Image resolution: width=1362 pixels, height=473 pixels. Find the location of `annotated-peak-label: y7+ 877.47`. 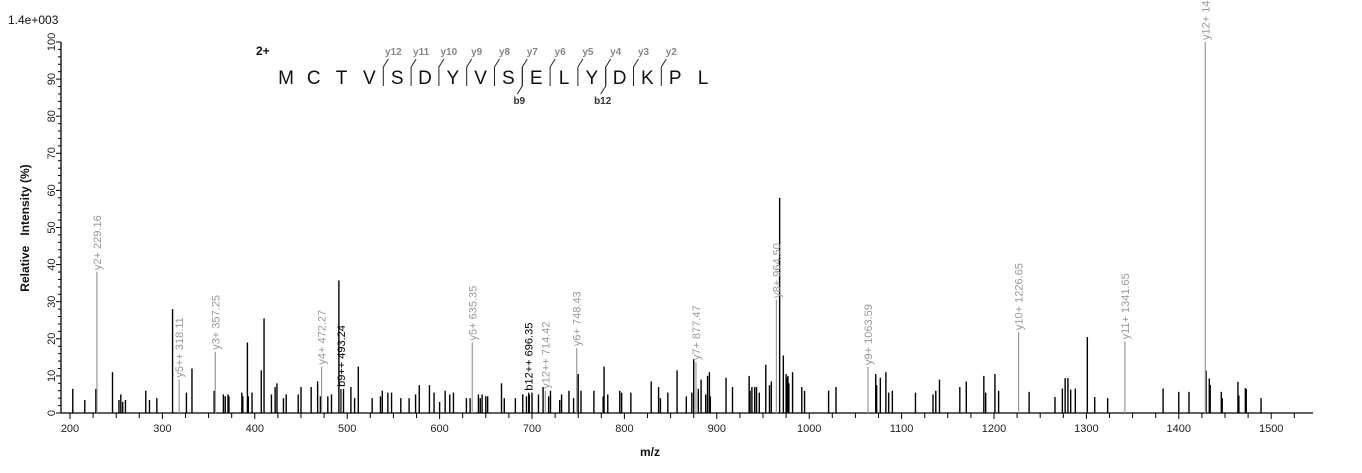

annotated-peak-label: y7+ 877.47 is located at coordinates (697, 332).